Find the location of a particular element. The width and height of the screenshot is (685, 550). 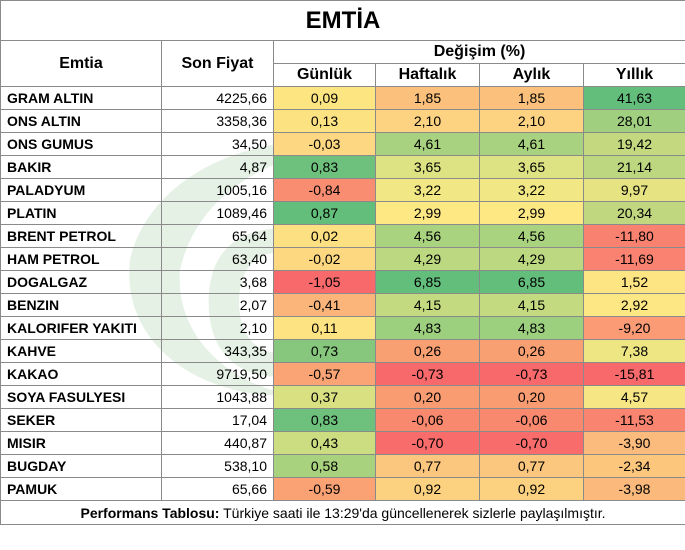

table-row: MISIR 440,87 0,43 -0,70 -0,70 -3,90 is located at coordinates (342, 443).